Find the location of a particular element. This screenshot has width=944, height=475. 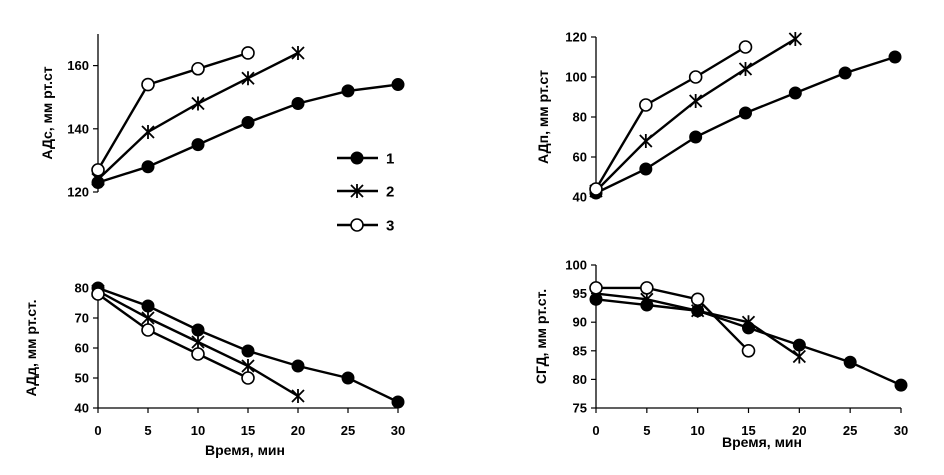

y-tick-label: 75 is located at coordinates (580, 408).